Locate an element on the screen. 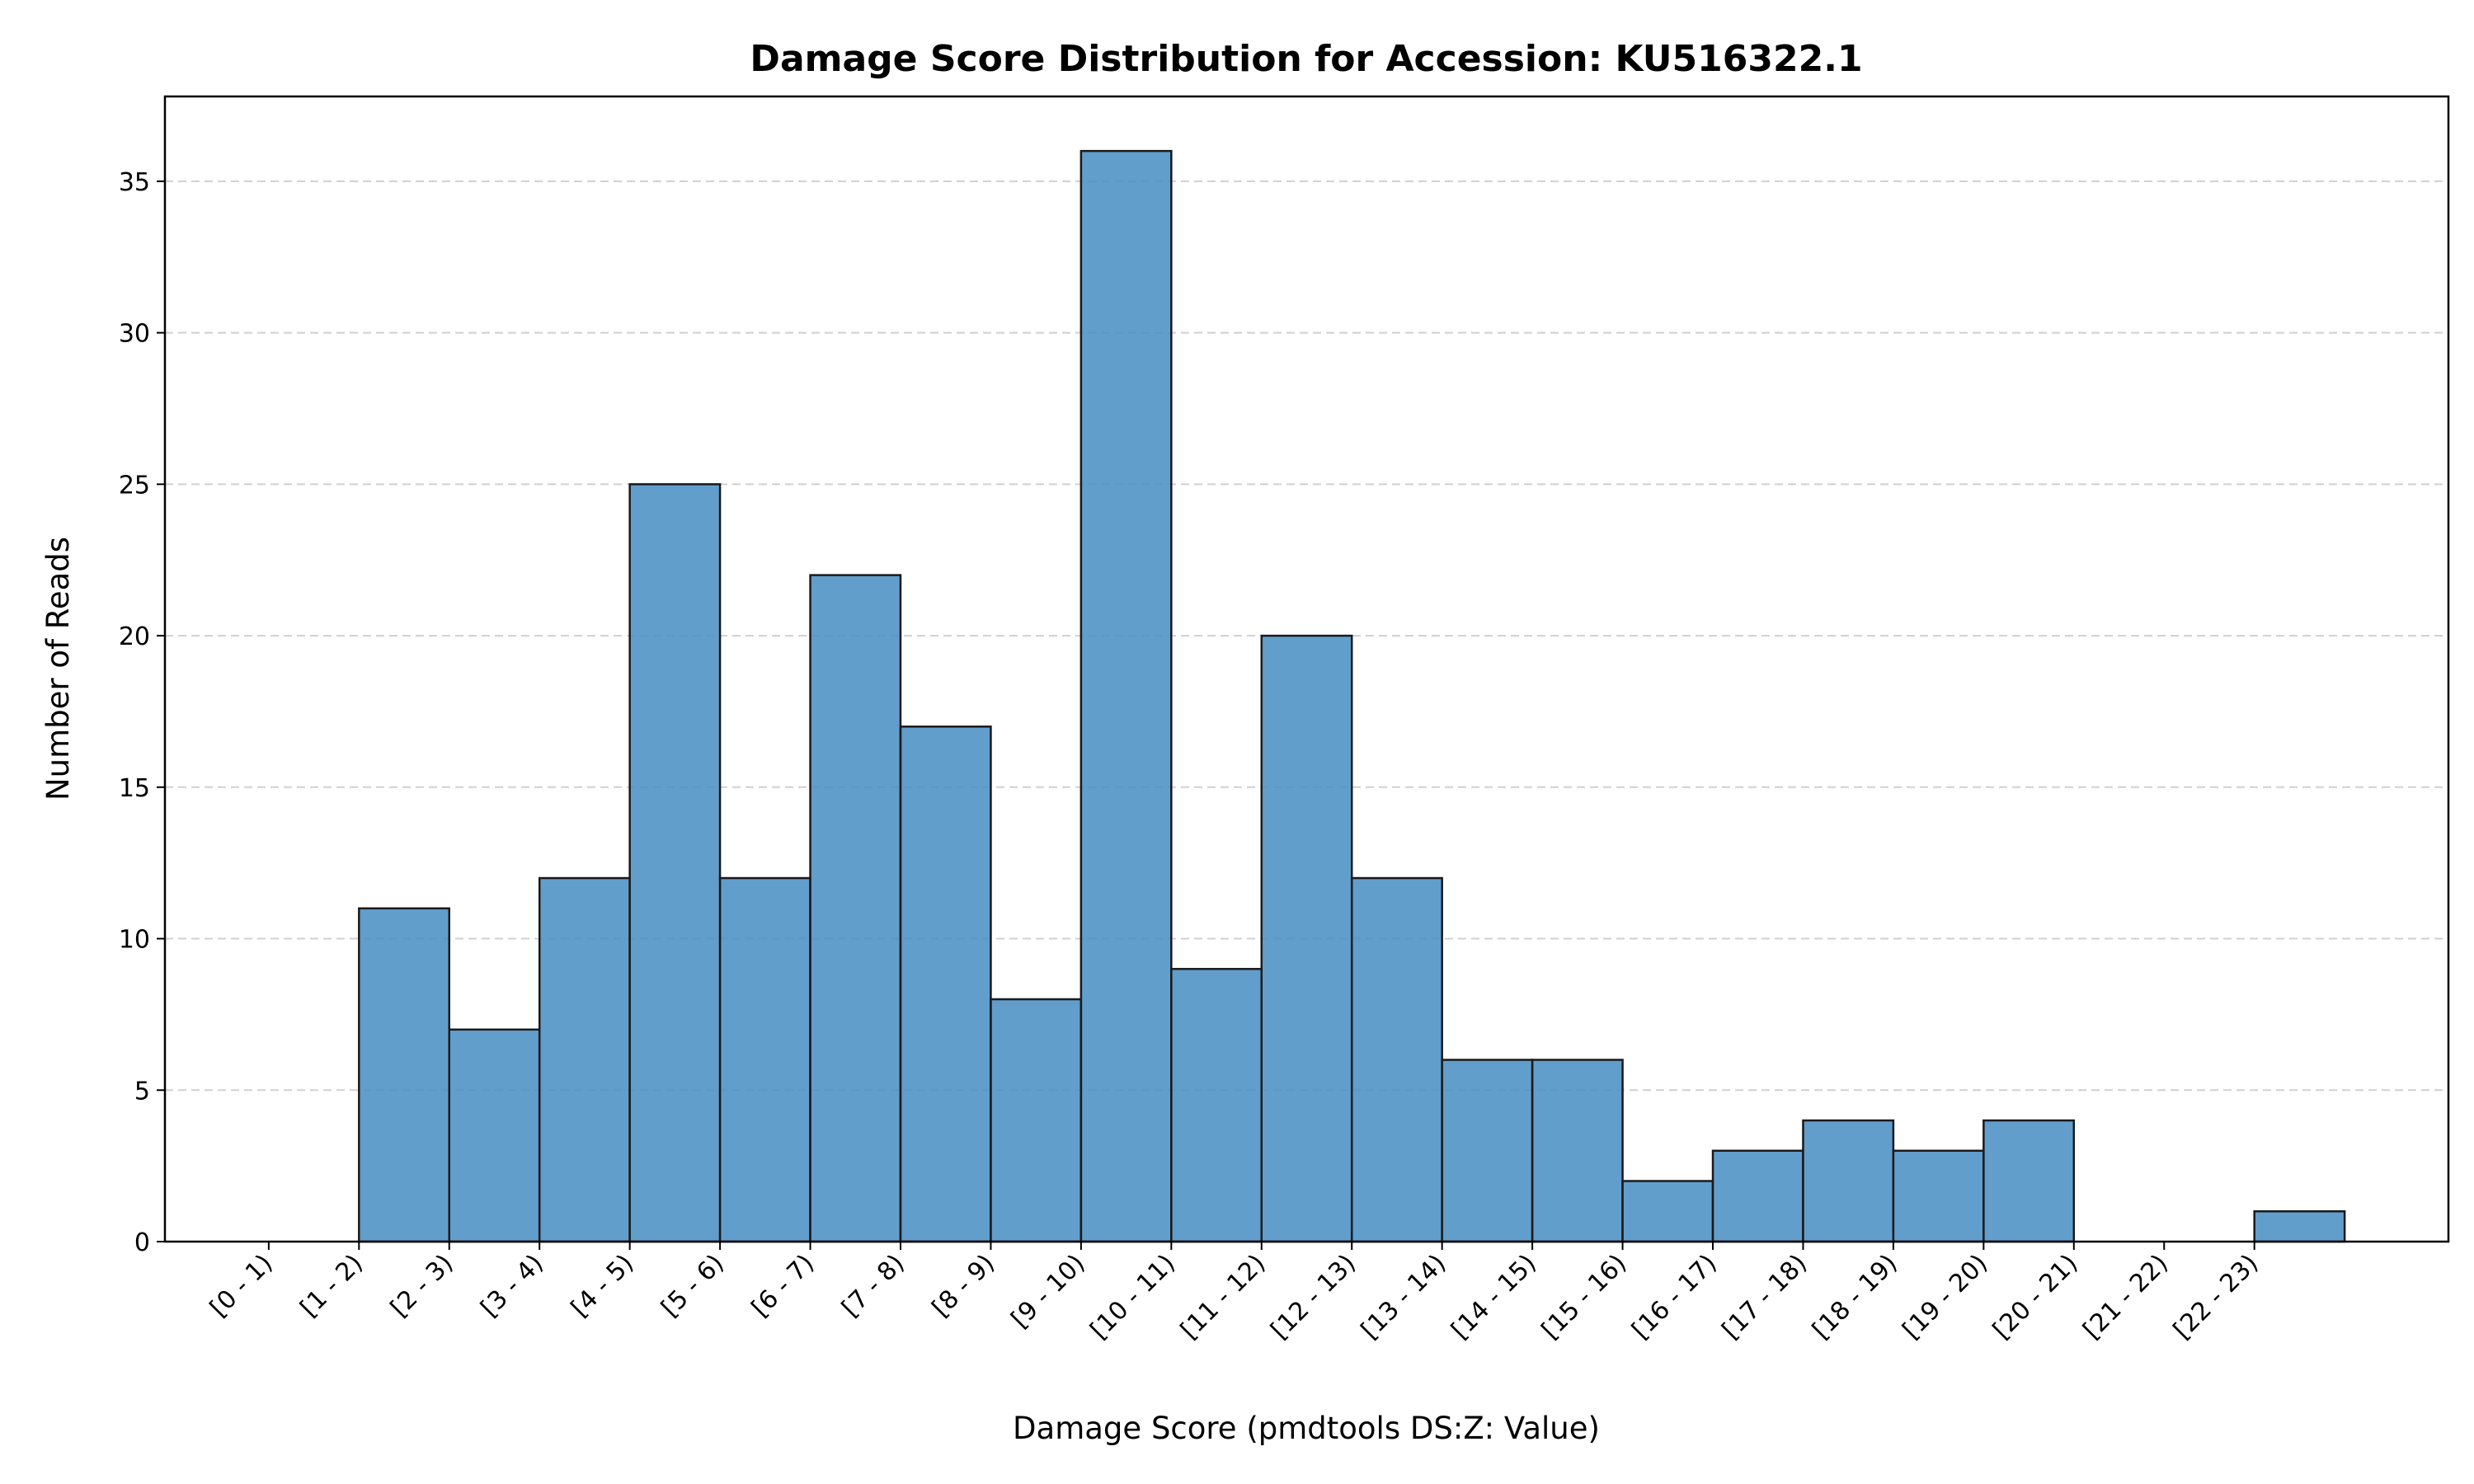 This screenshot has height=1484, width=2474. y-tick-label: 5 is located at coordinates (142, 1091).